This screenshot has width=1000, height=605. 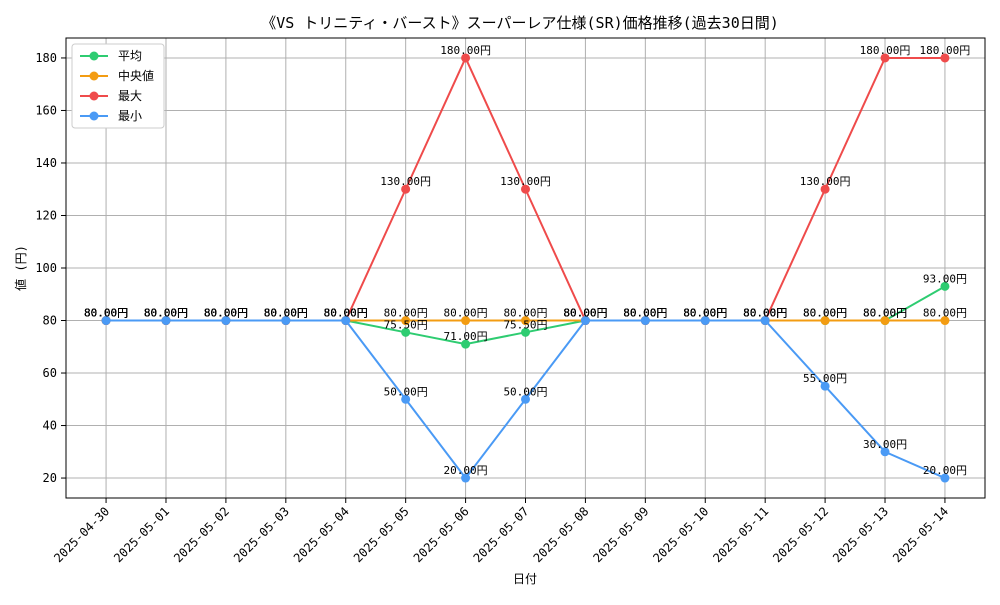 What do you see at coordinates (46, 163) in the screenshot?
I see `y-tick-label: 140` at bounding box center [46, 163].